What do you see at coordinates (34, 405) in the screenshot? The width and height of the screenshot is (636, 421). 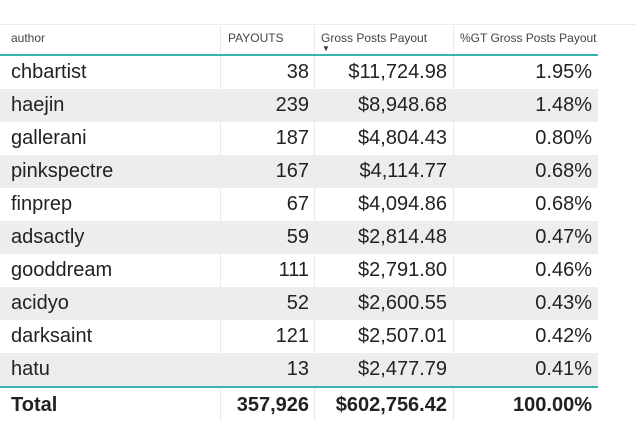 I see `total-label: Total` at bounding box center [34, 405].